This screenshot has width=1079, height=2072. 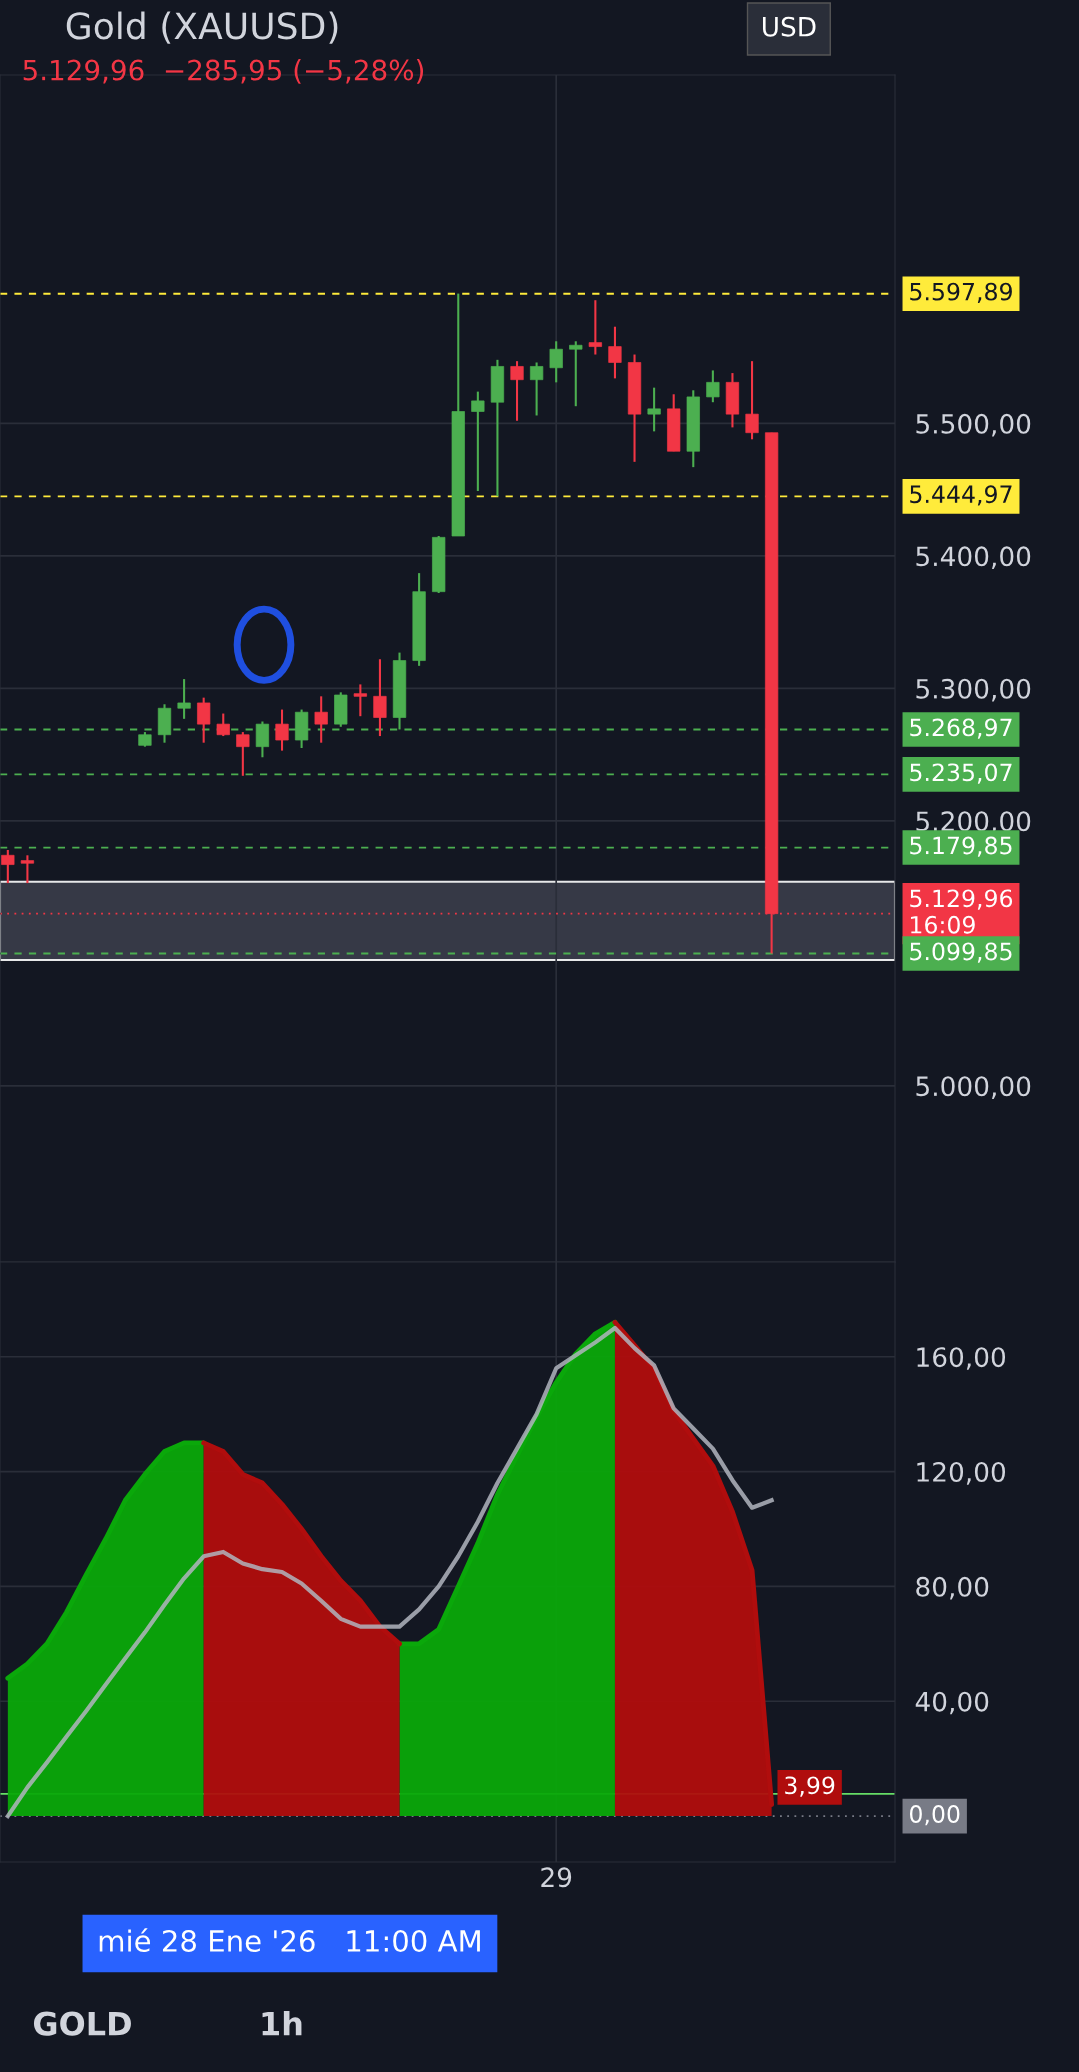 What do you see at coordinates (973, 557) in the screenshot?
I see `y-tick-label: 5.400,00` at bounding box center [973, 557].